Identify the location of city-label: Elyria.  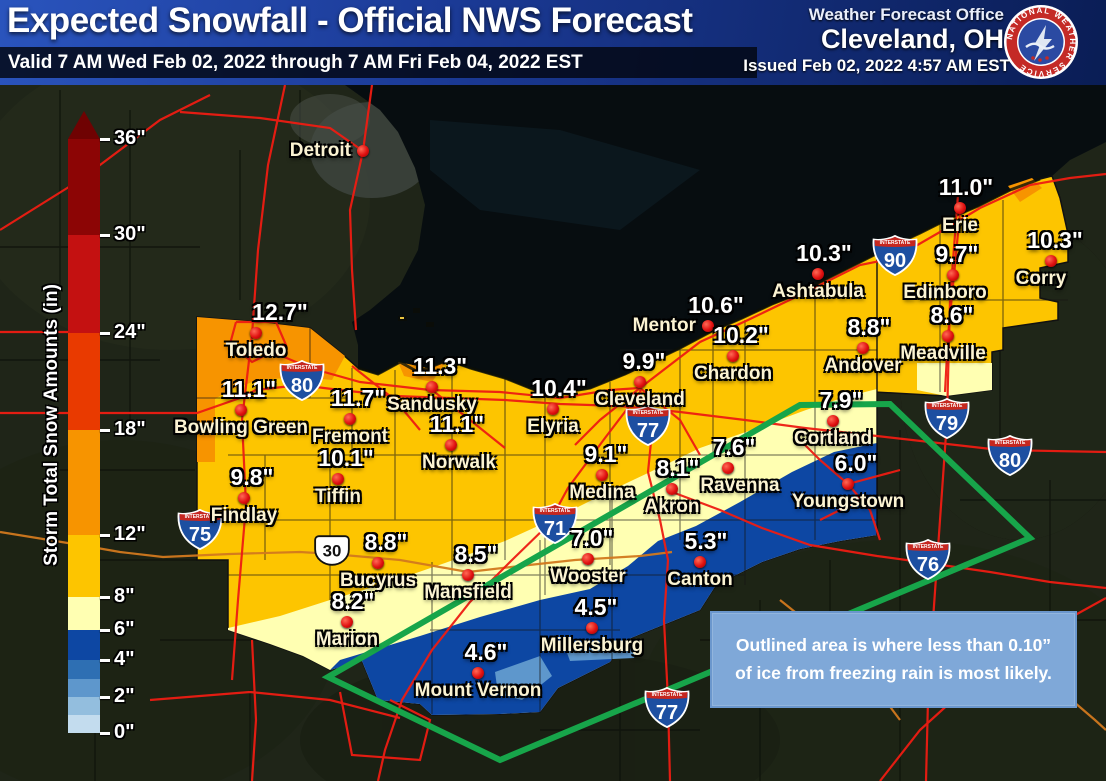
(553, 426).